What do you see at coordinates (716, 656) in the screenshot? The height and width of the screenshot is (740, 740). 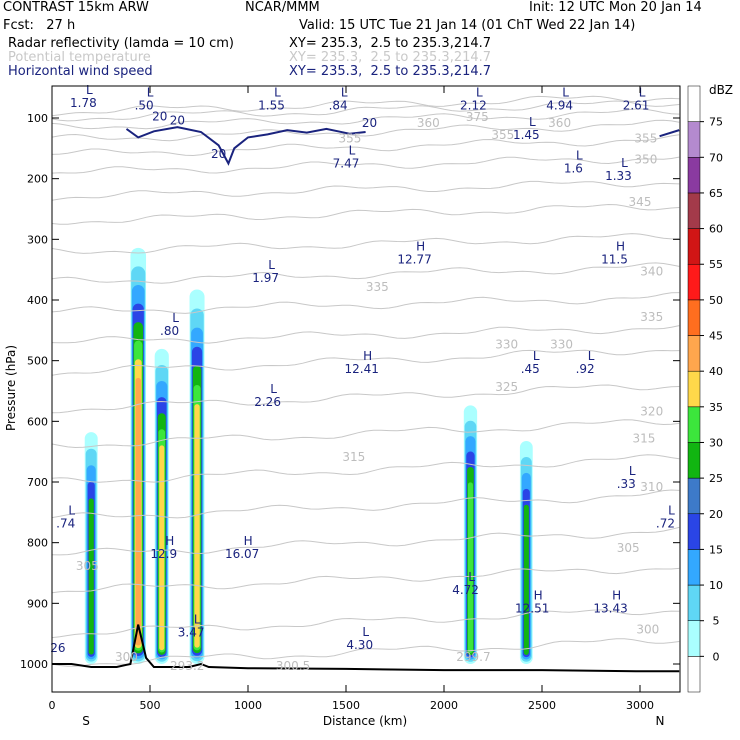 I see `colorbar-tick-label: 0` at bounding box center [716, 656].